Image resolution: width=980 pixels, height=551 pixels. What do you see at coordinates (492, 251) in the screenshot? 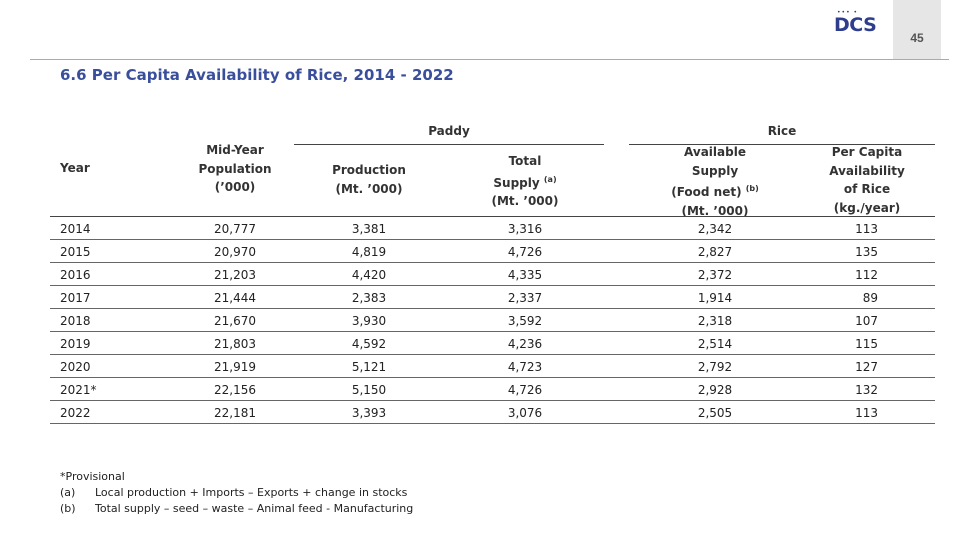
I see `table-row: 2015 20,970 4,819 4,726 2,827 135` at bounding box center [492, 251].